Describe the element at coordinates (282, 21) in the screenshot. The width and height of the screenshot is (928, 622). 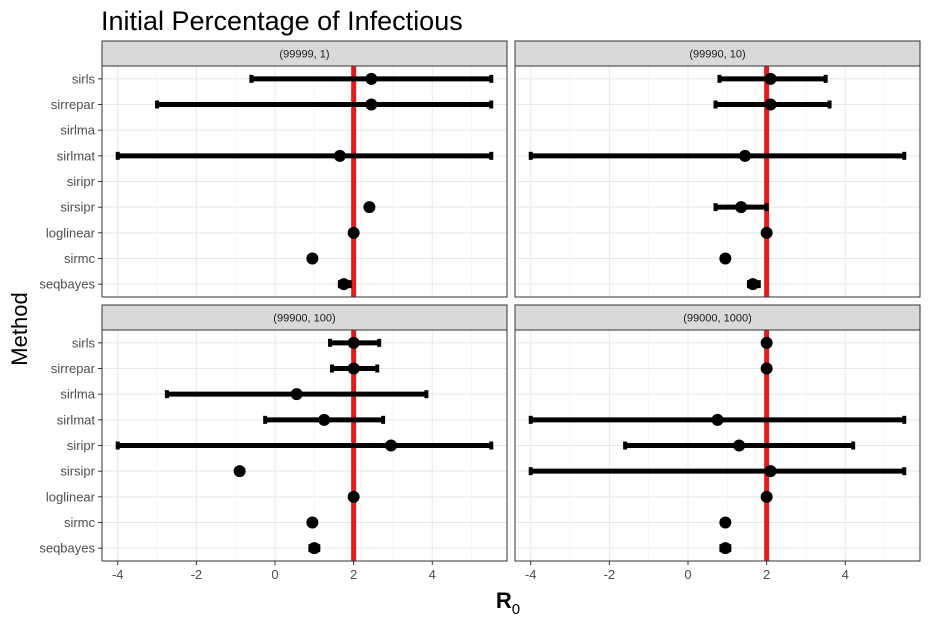
I see `chart-title: Initial Percentage of Infectious` at that location.